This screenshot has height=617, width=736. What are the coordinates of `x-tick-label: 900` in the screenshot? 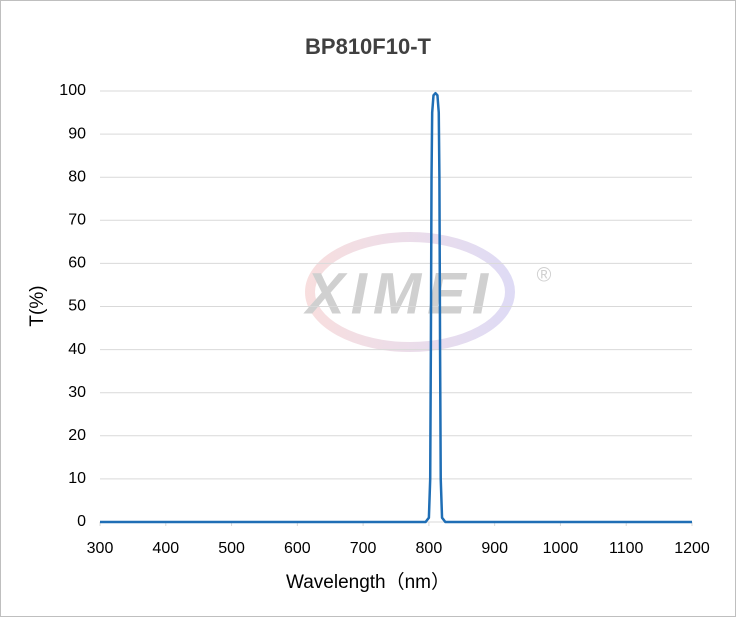 It's located at (494, 548).